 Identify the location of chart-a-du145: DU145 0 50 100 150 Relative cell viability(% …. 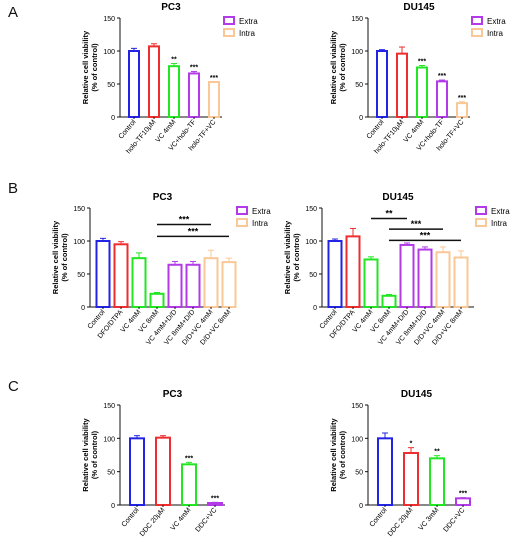
(417, 78).